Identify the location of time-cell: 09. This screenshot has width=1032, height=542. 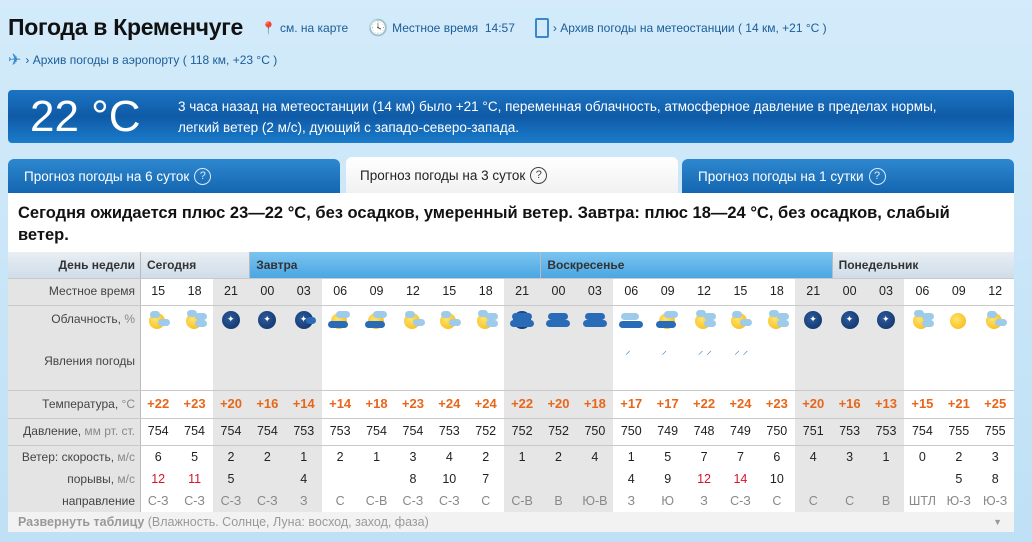
(958, 291).